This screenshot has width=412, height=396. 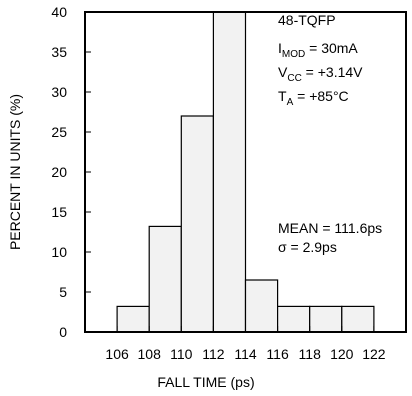 I want to click on y-ticks: 0 5 10 15 20 25 30 35 40, so click(x=71, y=172).